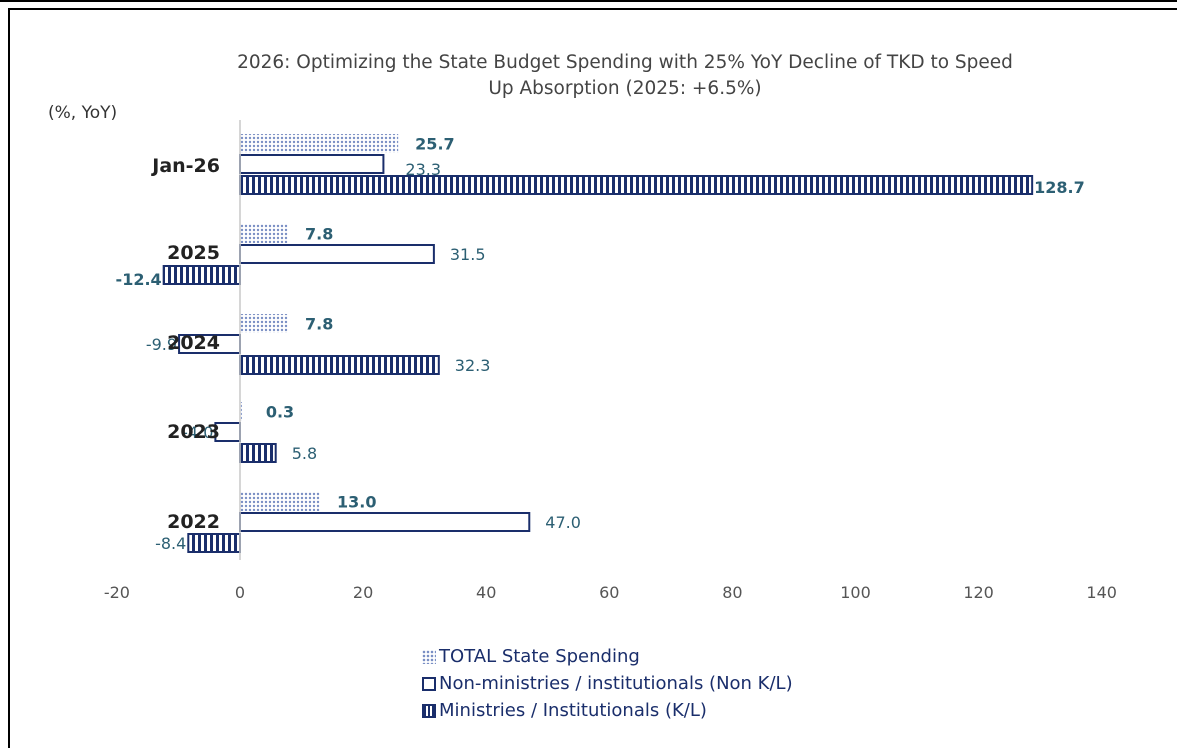  Describe the element at coordinates (363, 592) in the screenshot. I see `x-tick-label-2: 20` at that location.